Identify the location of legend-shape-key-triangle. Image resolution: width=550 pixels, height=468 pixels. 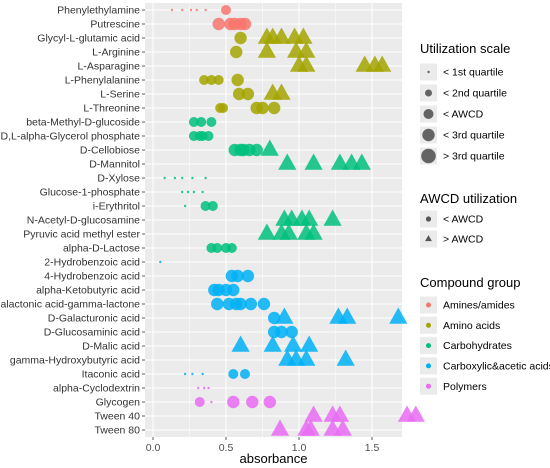
(428, 238).